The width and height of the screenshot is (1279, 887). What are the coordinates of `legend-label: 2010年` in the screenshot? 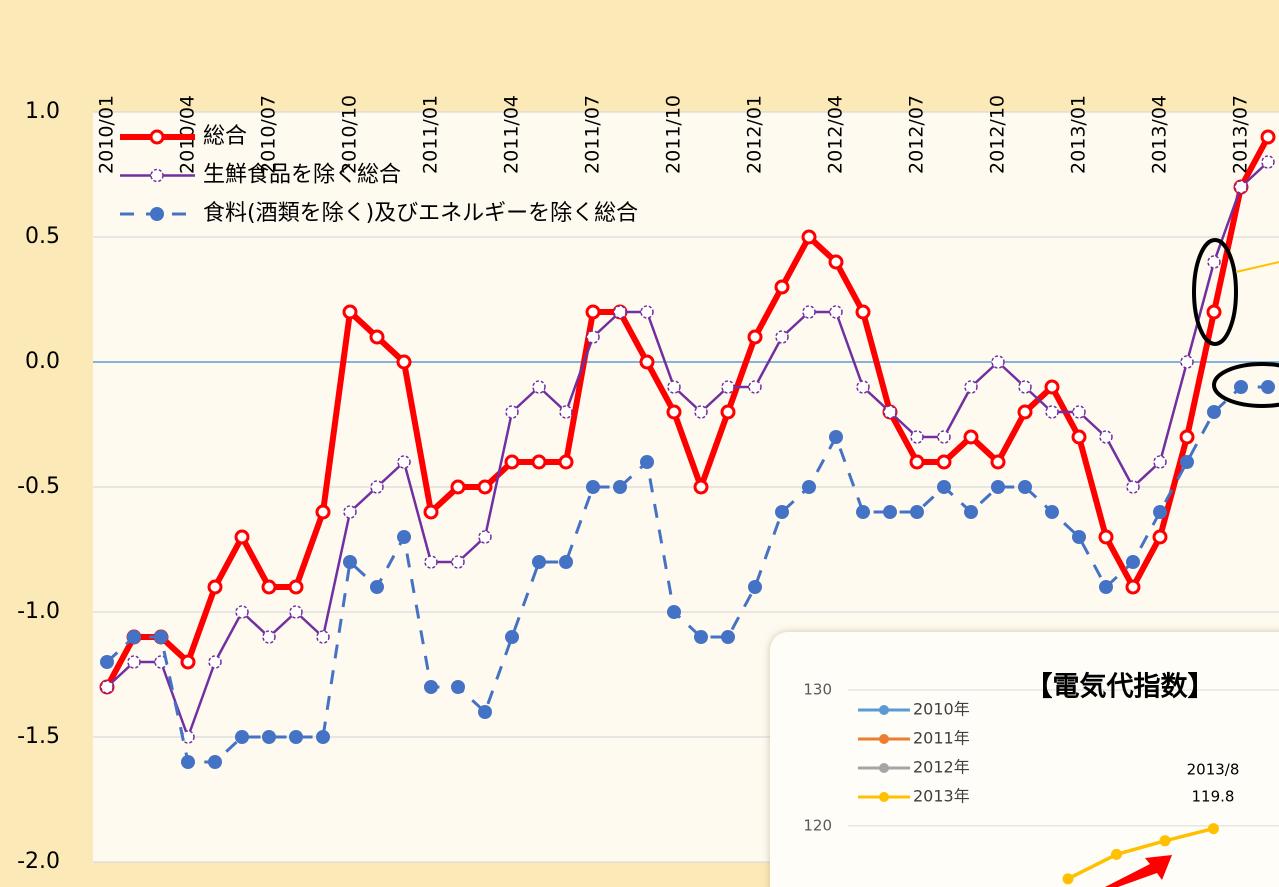 It's located at (941, 709).